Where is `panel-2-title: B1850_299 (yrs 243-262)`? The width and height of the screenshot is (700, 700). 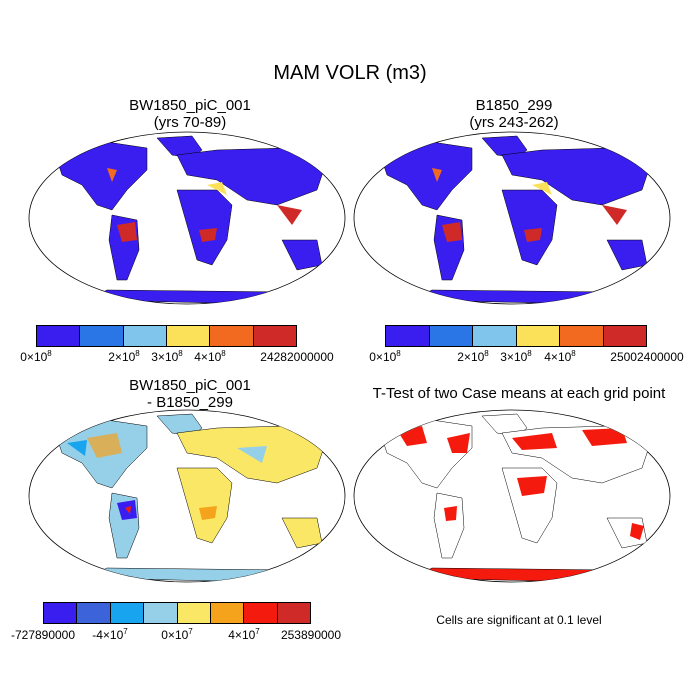 panel-2-title: B1850_299 (yrs 243-262) is located at coordinates (514, 114).